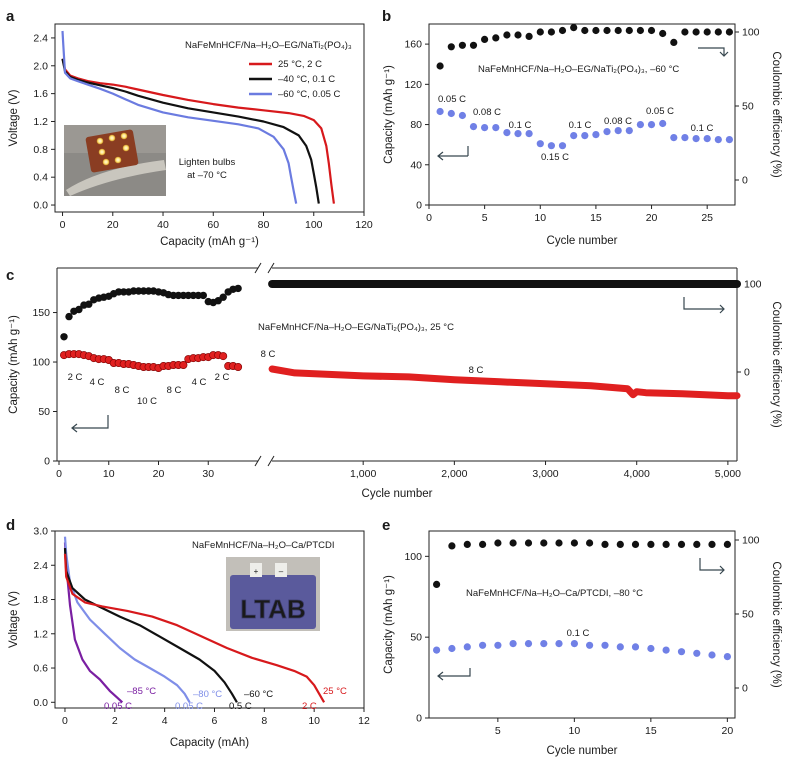 The image size is (793, 761). Describe the element at coordinates (309, 706) in the screenshot. I see `curve-rate-label: 2 C` at that location.